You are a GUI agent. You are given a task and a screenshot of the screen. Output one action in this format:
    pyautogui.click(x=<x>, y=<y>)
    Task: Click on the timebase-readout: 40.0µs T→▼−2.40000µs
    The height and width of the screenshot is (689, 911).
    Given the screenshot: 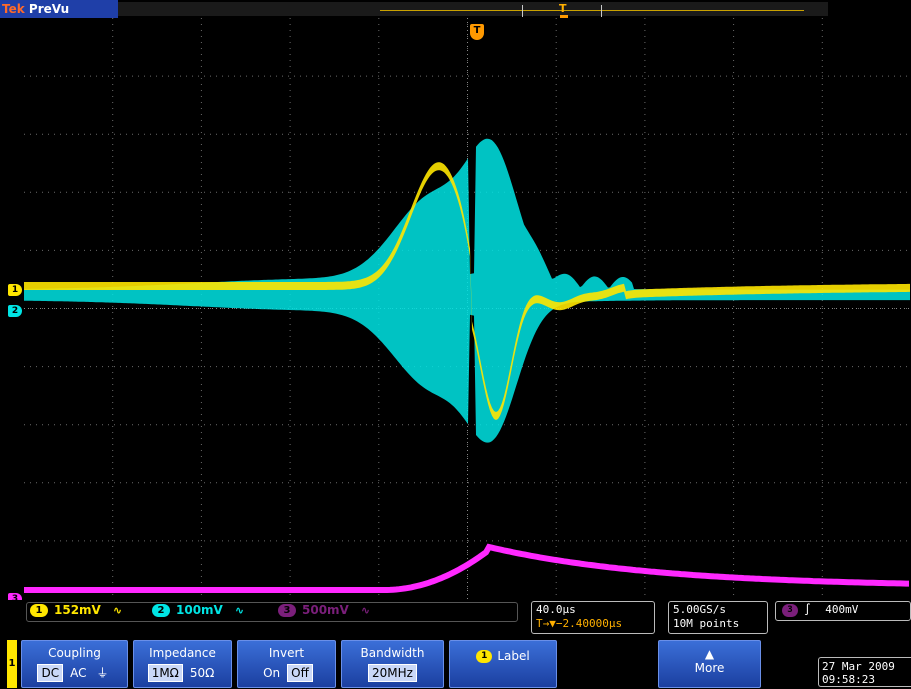 What is the action you would take?
    pyautogui.click(x=593, y=617)
    